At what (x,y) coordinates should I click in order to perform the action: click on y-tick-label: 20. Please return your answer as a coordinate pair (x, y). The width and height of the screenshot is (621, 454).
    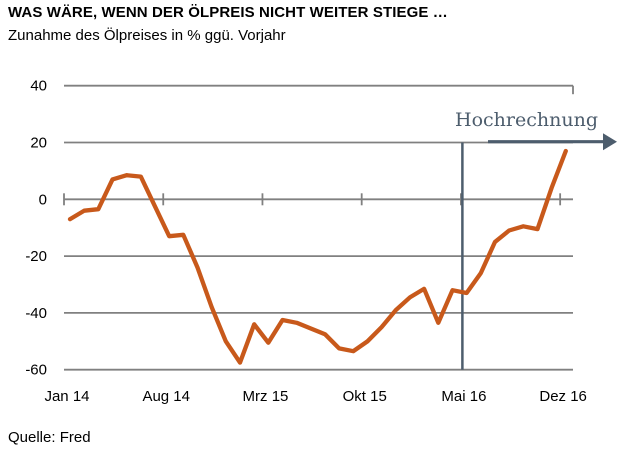
    Looking at the image, I should click on (38, 143).